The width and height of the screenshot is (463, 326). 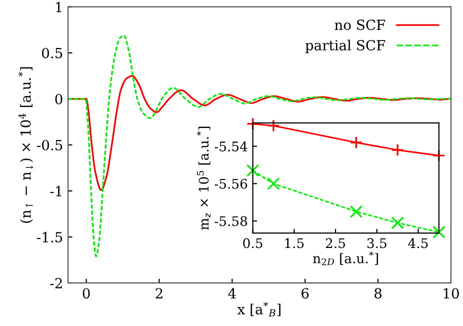 What do you see at coordinates (49, 145) in the screenshot?
I see `y-tick-label: -0.5` at bounding box center [49, 145].